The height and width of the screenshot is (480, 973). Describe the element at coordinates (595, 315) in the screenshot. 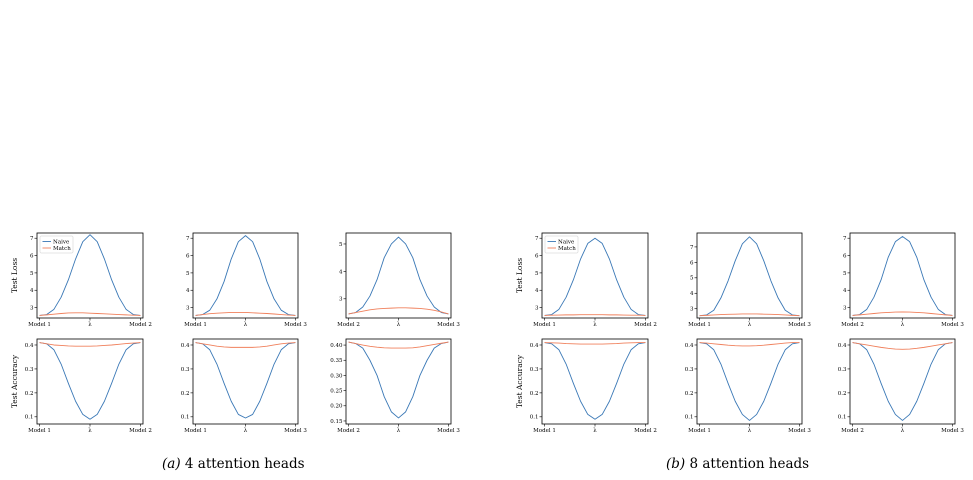

I see `panel-b-loss-1-series-match` at that location.